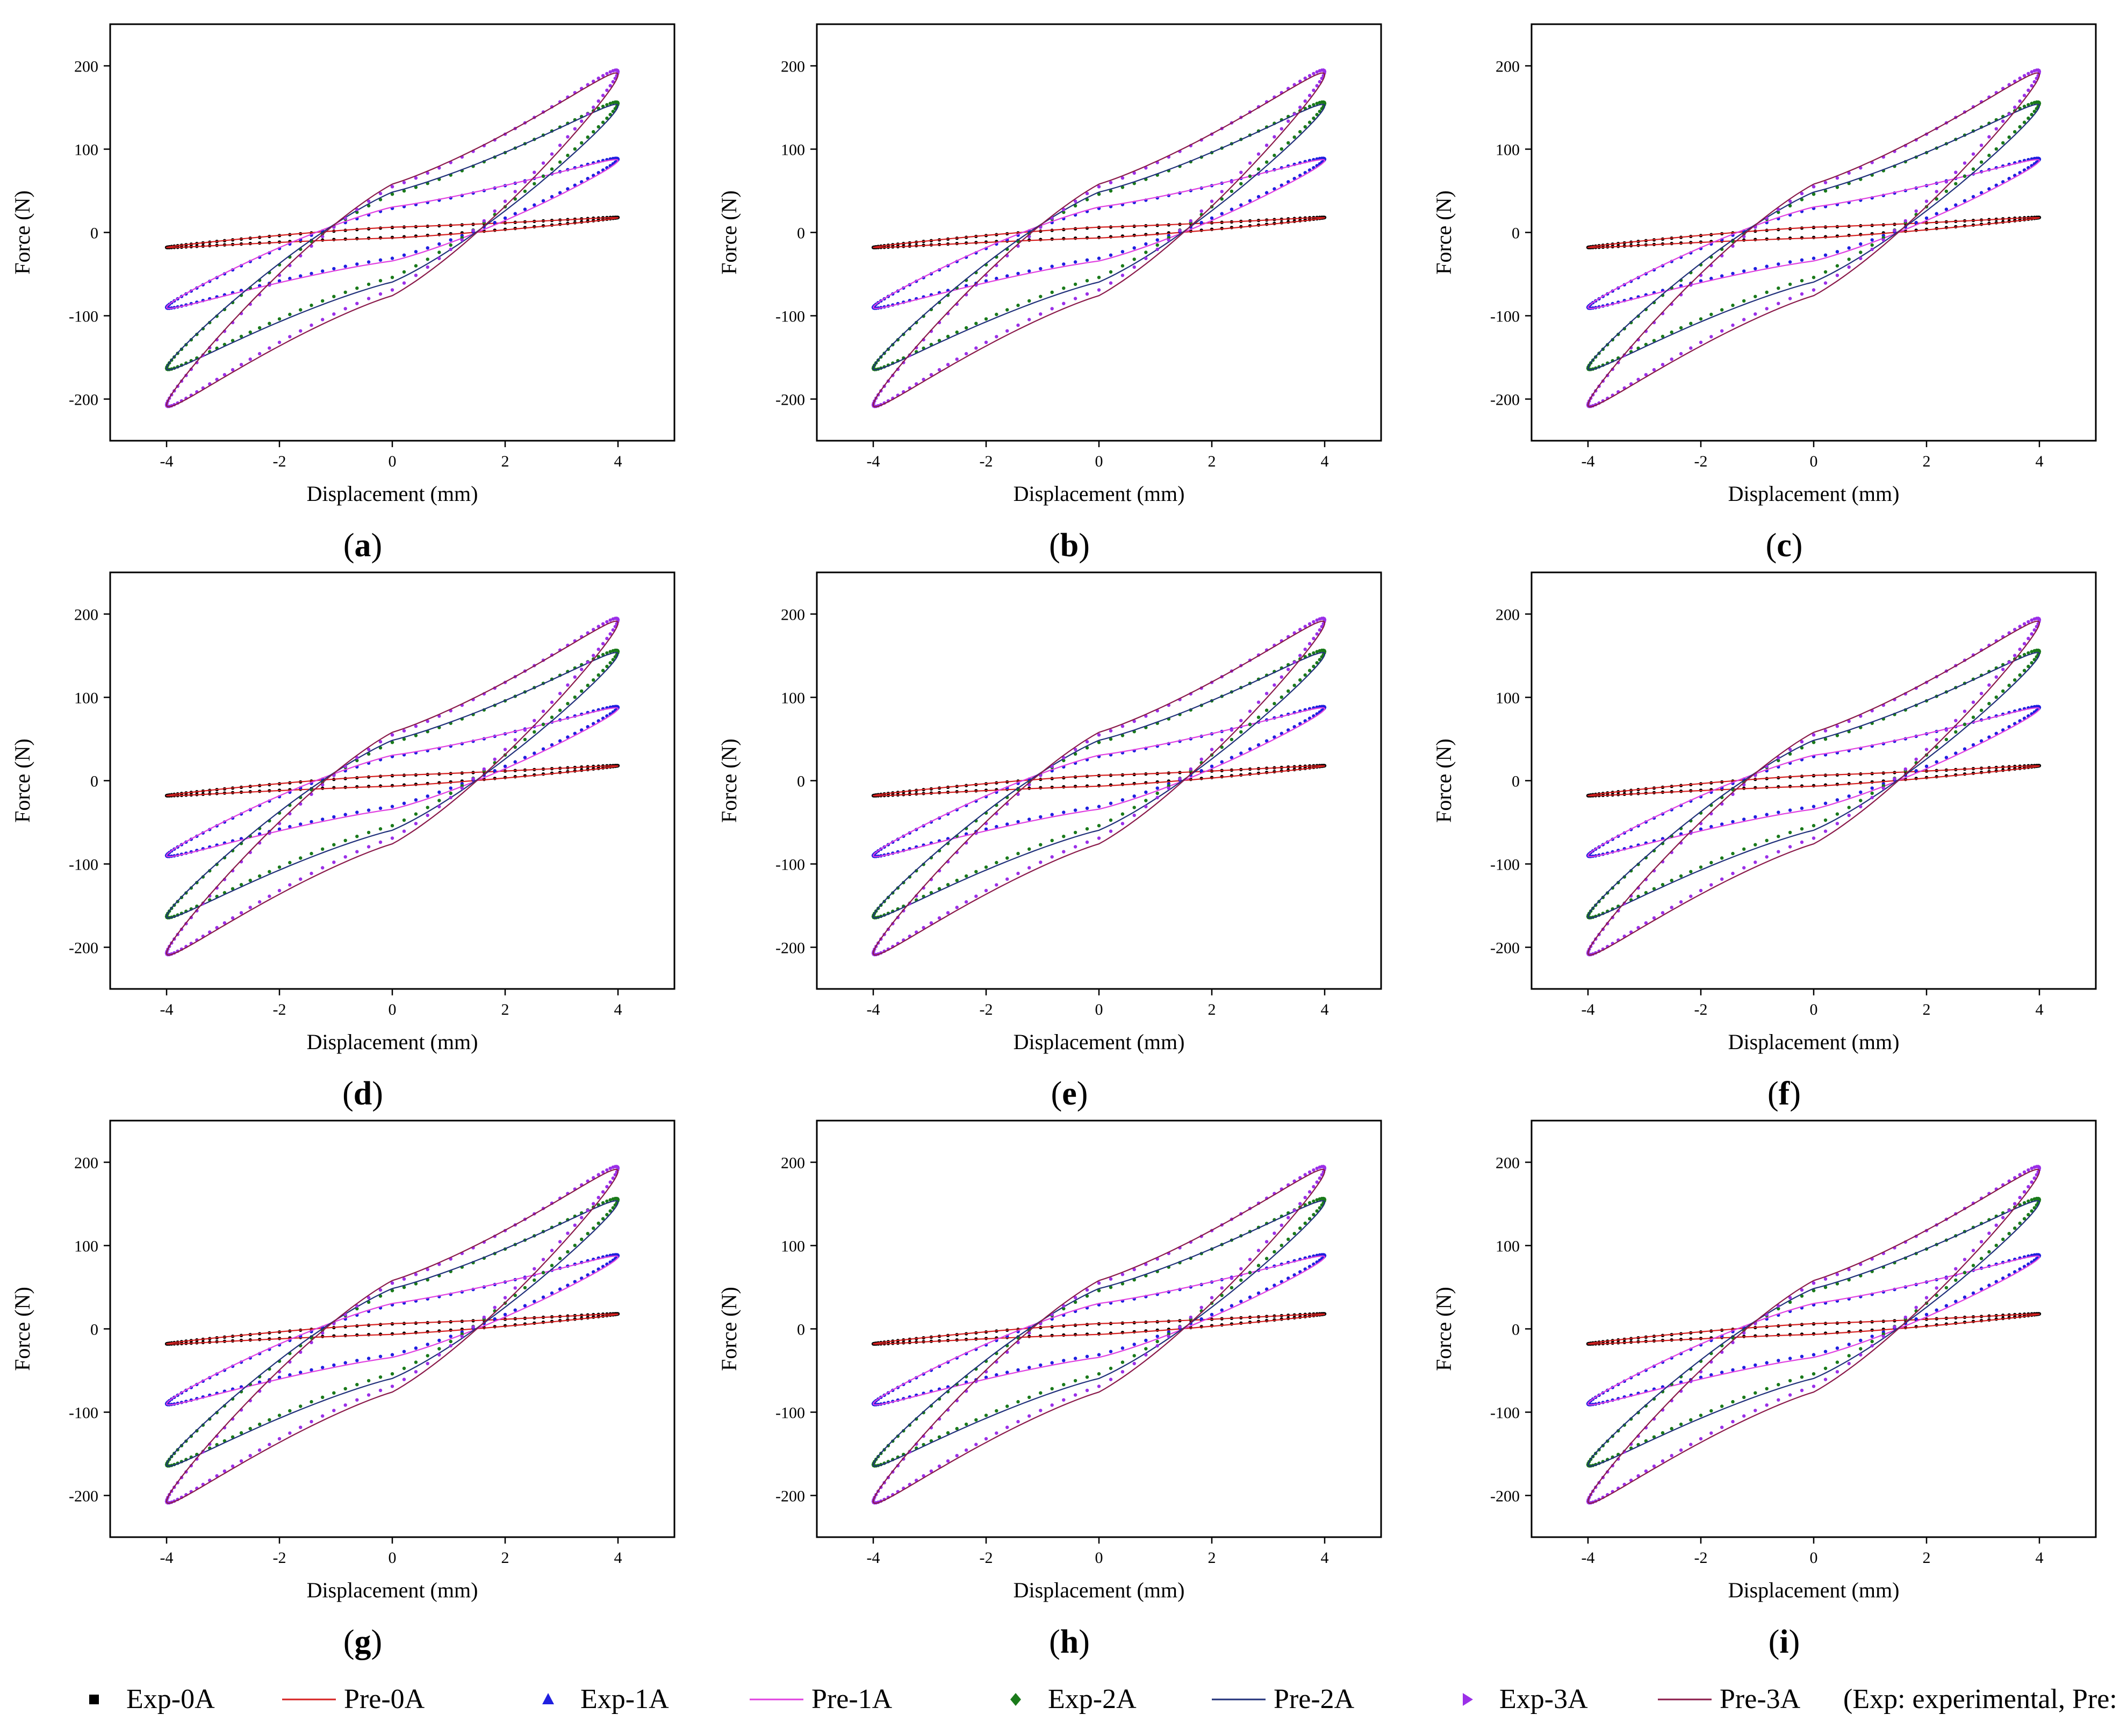 The height and width of the screenshot is (1736, 2120). Describe the element at coordinates (790, 1496) in the screenshot. I see `y-tick-label: -200` at that location.